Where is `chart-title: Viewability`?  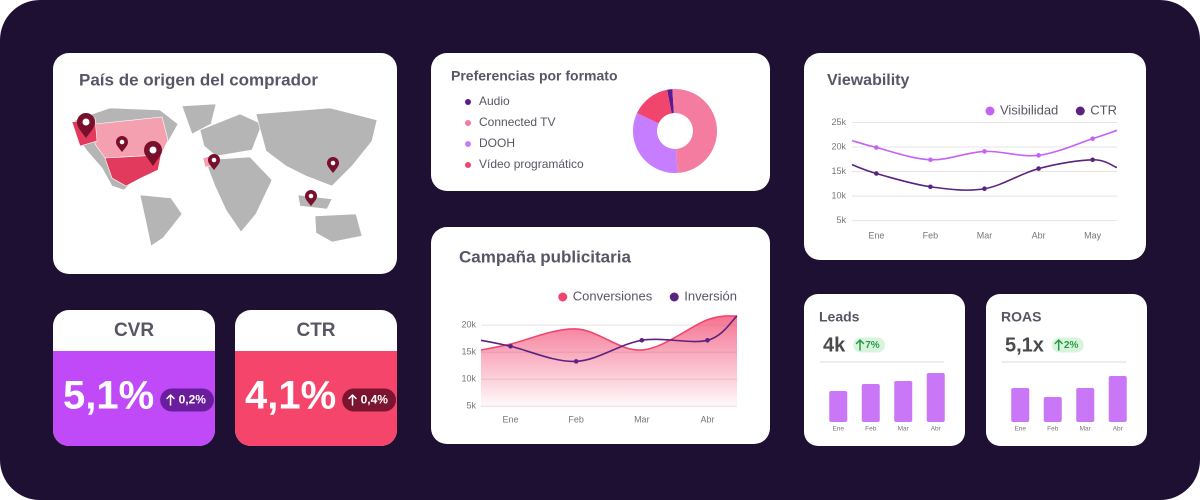
chart-title: Viewability is located at coordinates (868, 80).